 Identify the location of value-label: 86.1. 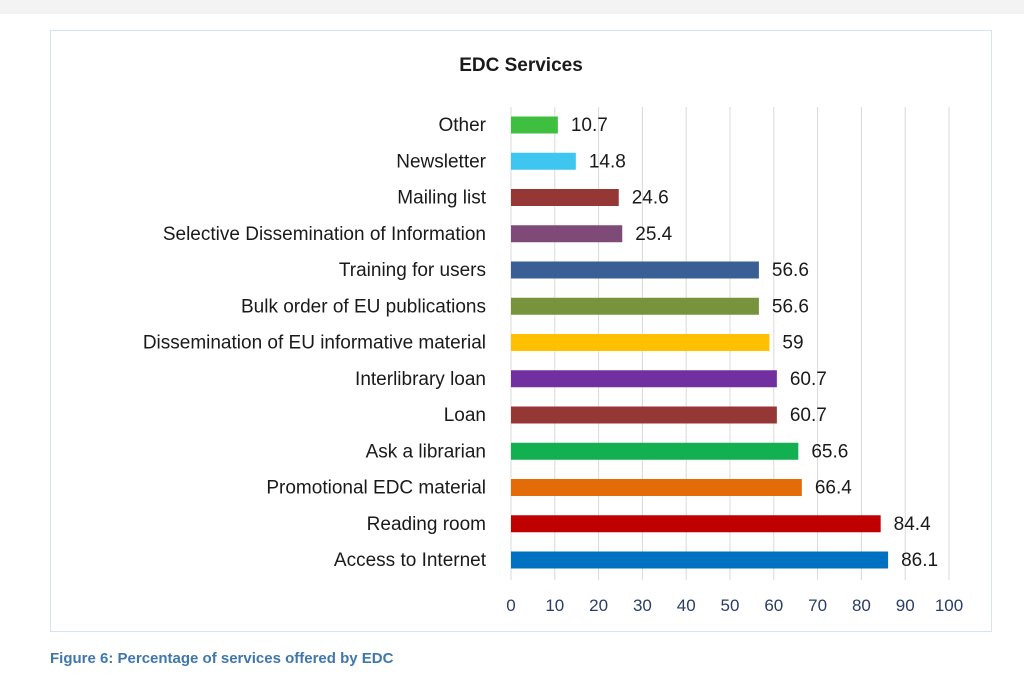
(919, 560).